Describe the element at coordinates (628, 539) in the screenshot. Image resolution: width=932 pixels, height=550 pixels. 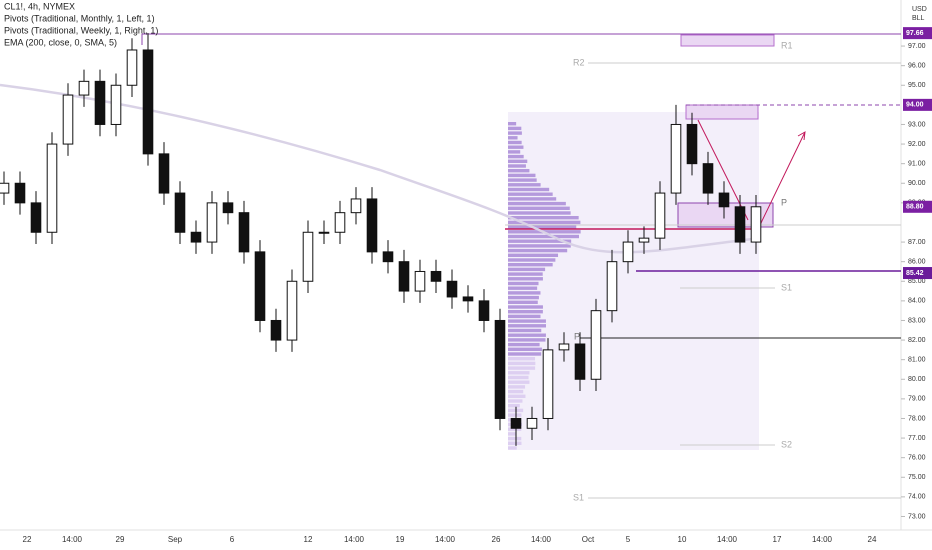
I see `x-tick-label: 5` at that location.